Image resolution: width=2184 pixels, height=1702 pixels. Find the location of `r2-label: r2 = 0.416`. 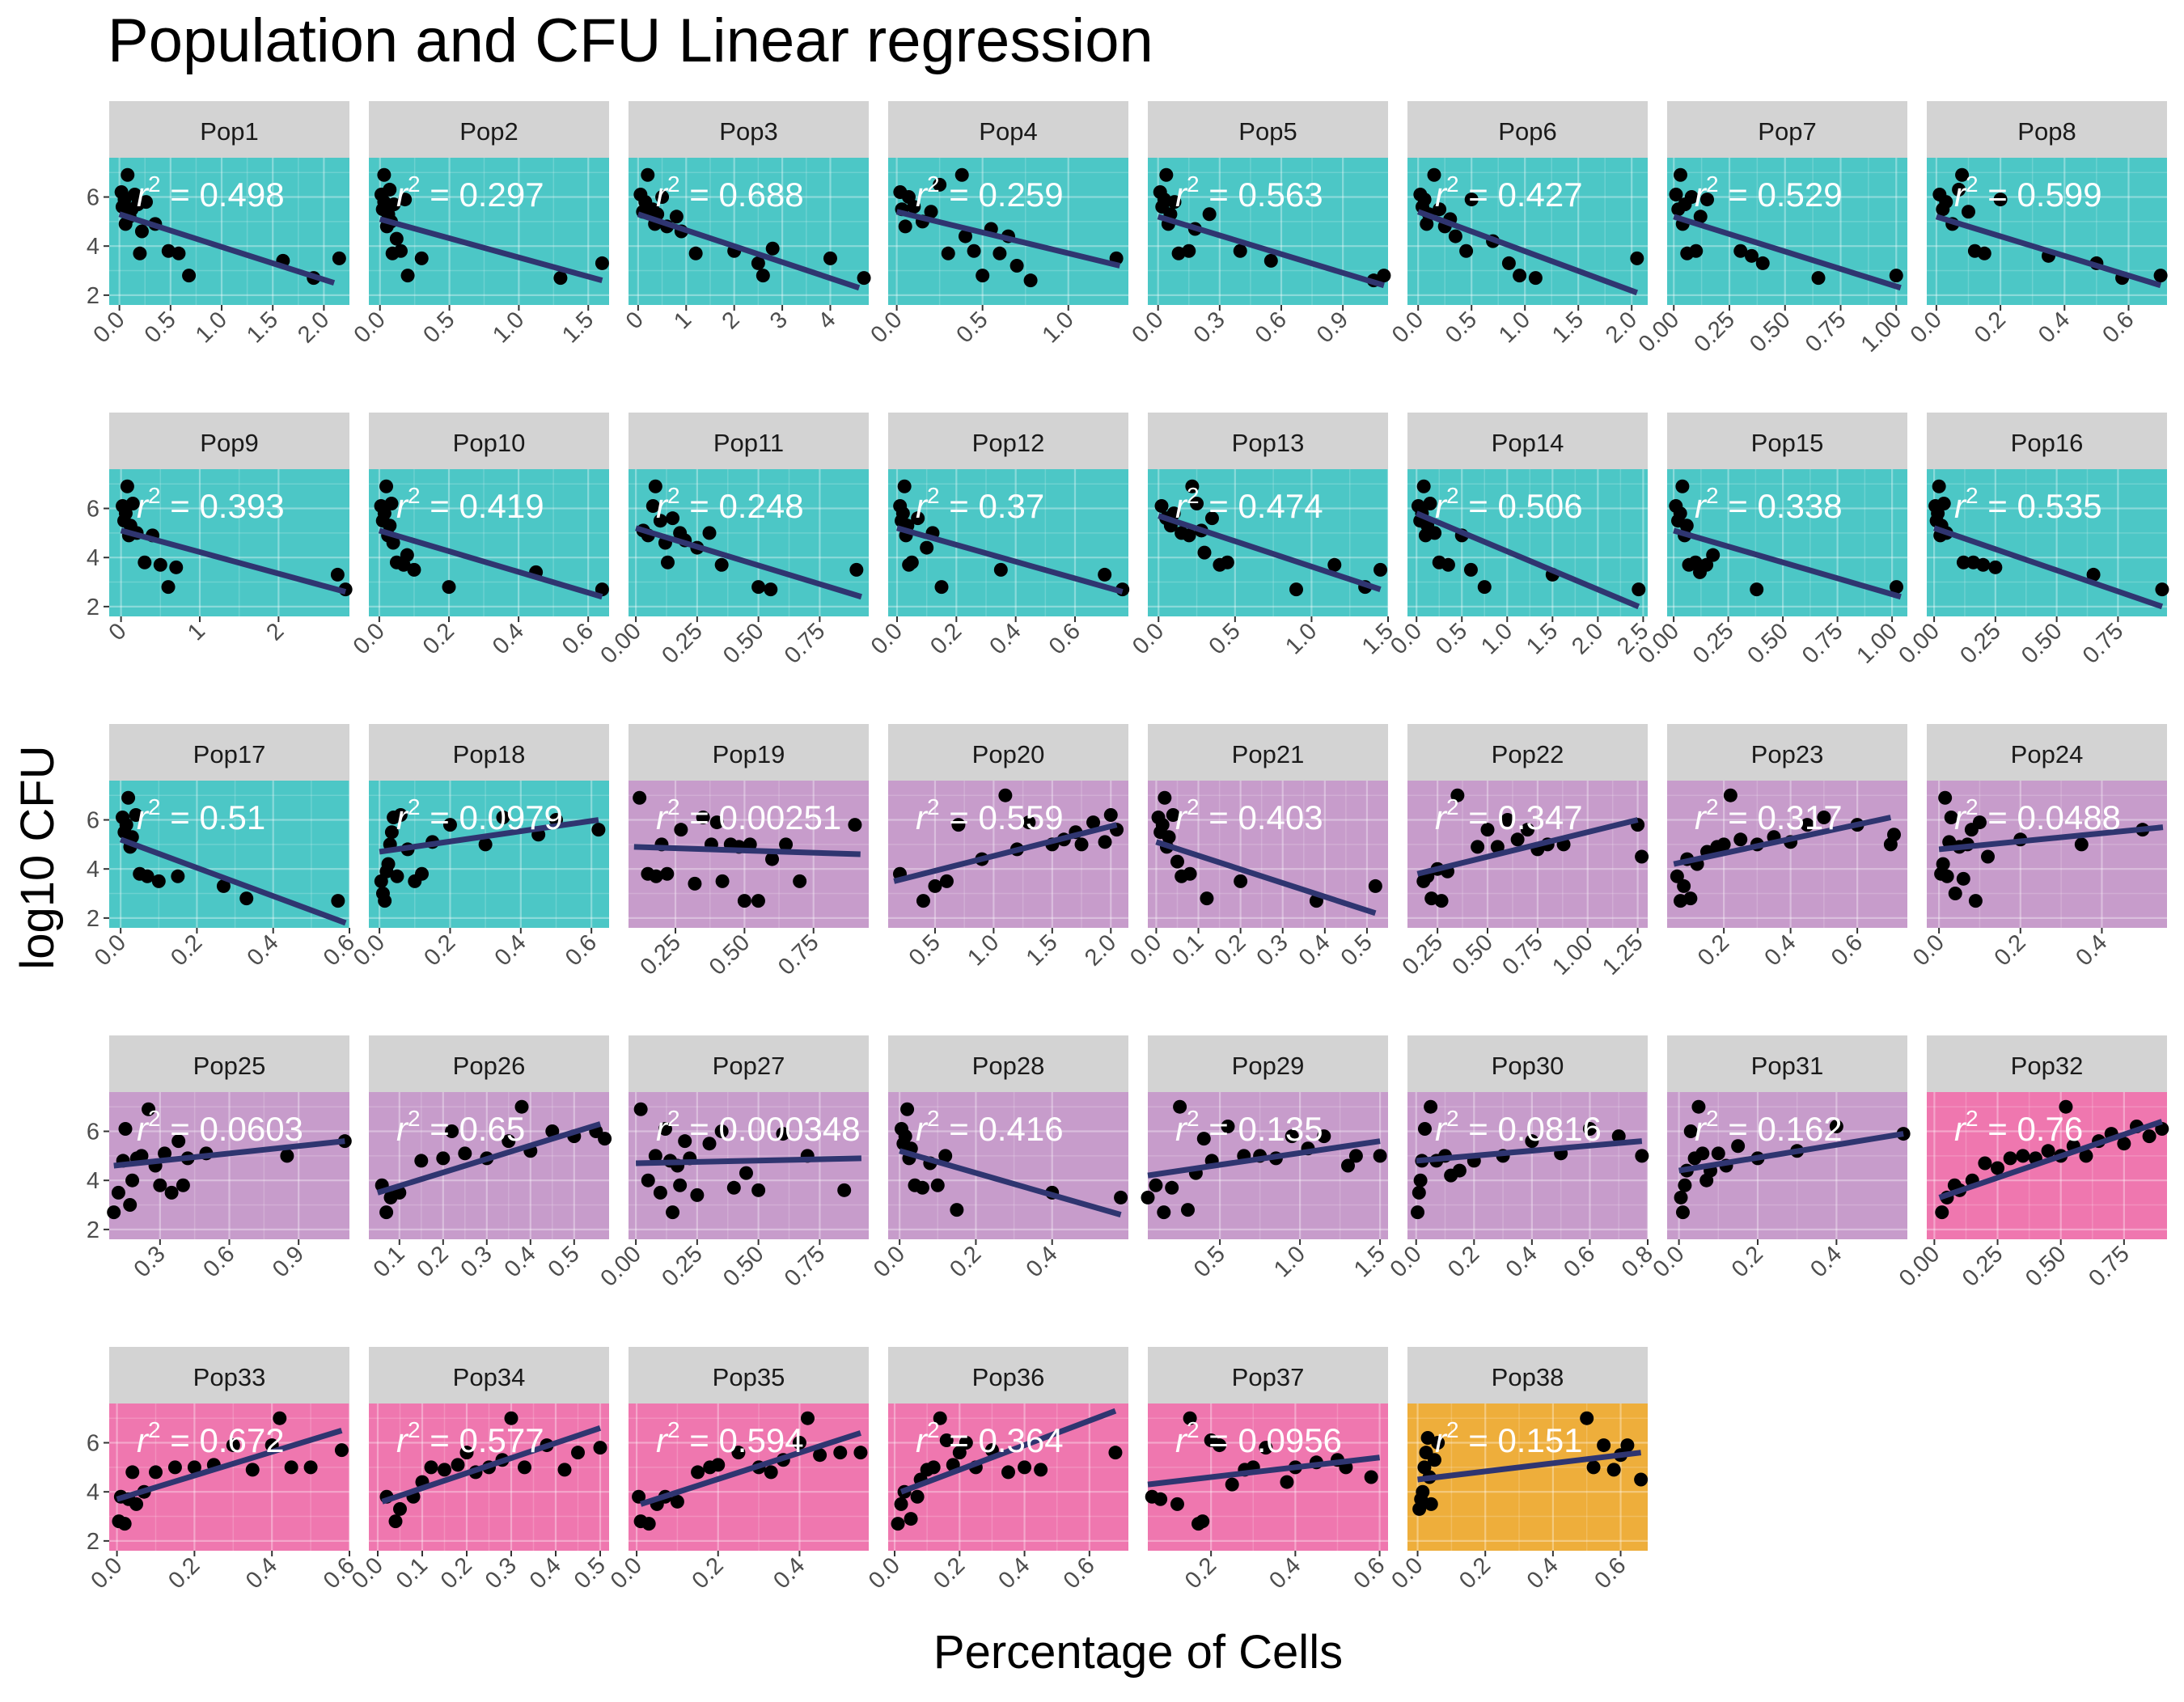

r2-label: r2 = 0.416 is located at coordinates (990, 1127).